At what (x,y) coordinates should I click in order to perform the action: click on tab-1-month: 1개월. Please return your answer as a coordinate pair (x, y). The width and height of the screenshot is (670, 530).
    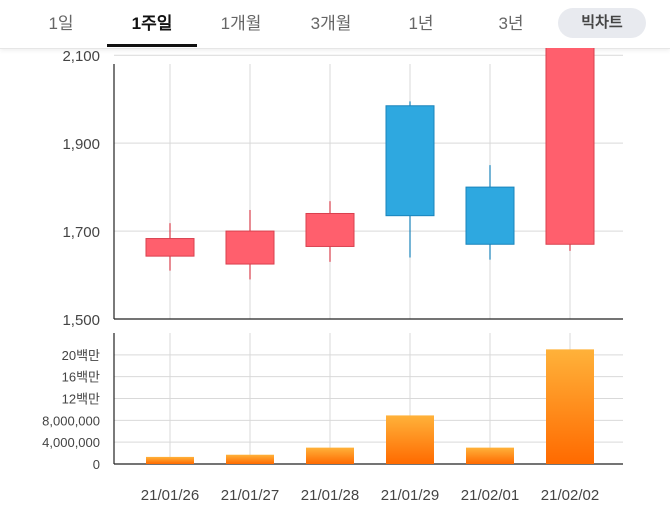
    Looking at the image, I should click on (241, 23).